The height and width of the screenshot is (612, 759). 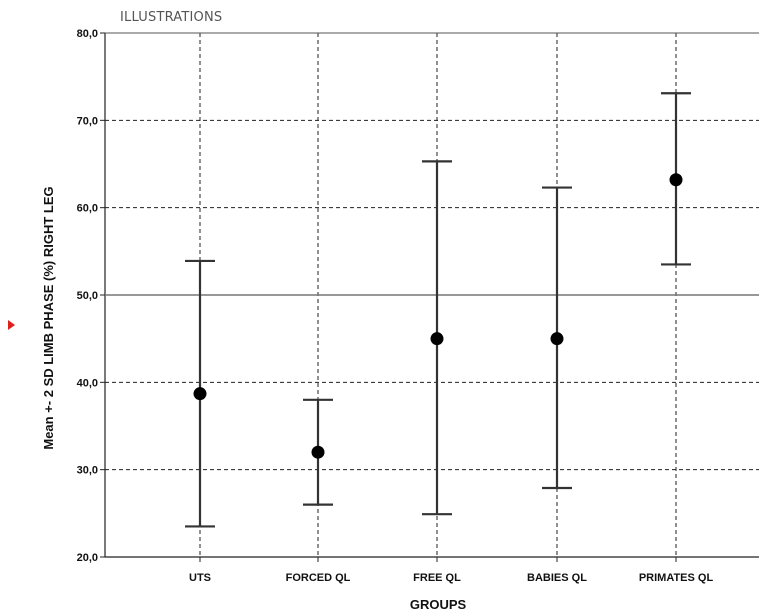 I want to click on x-tick-label: UTS, so click(x=200, y=578).